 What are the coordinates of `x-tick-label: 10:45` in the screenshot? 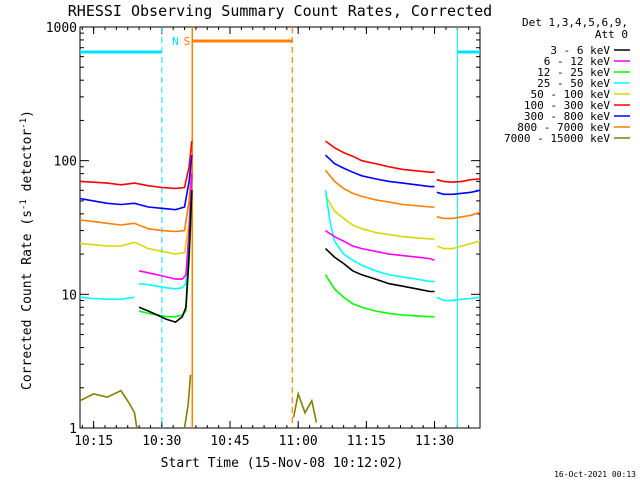 It's located at (229, 441).